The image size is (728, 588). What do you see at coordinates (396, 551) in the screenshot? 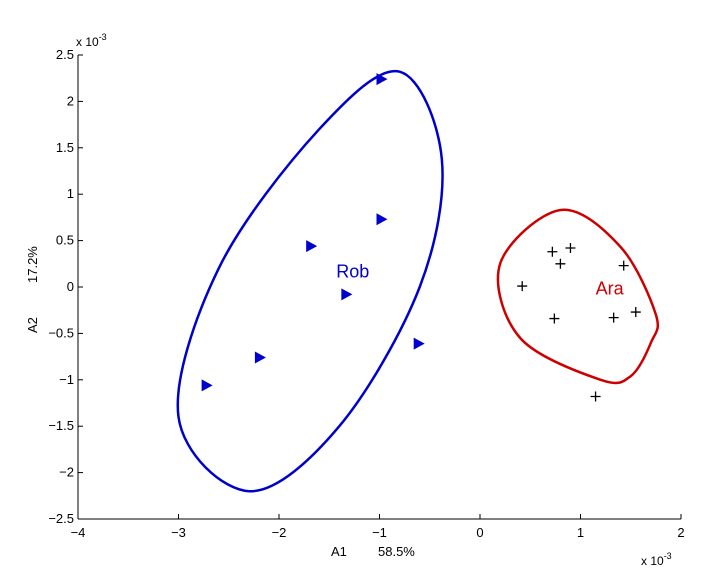
I see `x-axis-percent: 58.5%` at bounding box center [396, 551].